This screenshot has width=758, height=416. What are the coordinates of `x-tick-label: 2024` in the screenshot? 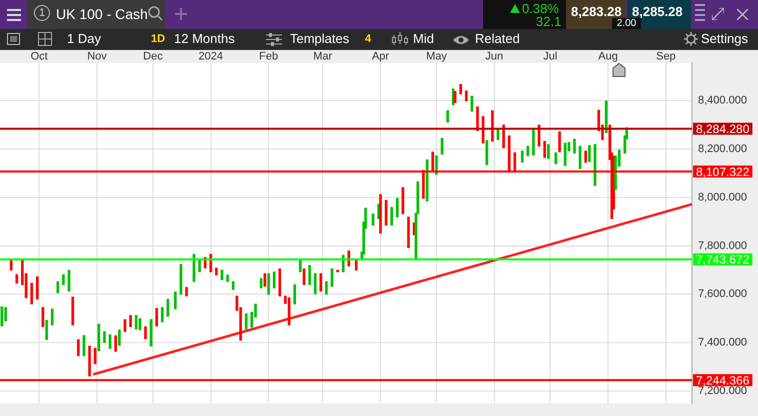 It's located at (211, 56).